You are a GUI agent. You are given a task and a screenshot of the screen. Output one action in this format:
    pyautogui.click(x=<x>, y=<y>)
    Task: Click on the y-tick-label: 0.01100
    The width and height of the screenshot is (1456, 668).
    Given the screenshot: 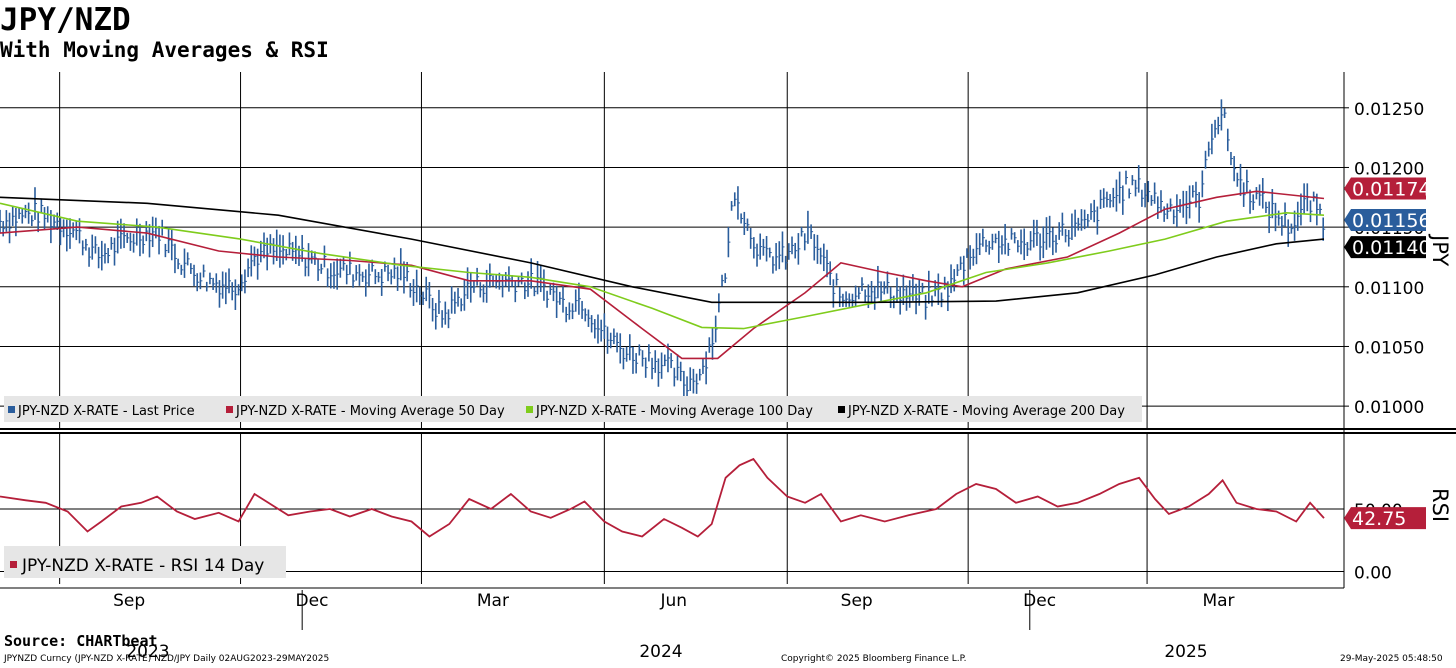 What is the action you would take?
    pyautogui.click(x=1389, y=289)
    